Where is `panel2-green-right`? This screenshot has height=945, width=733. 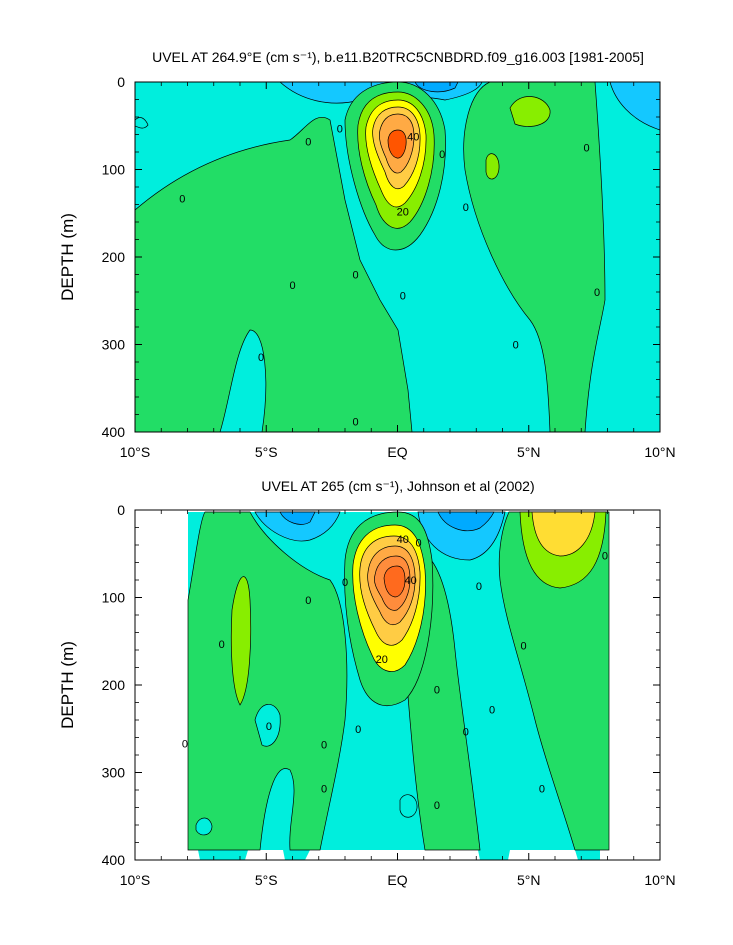 panel2-green-right is located at coordinates (554, 681).